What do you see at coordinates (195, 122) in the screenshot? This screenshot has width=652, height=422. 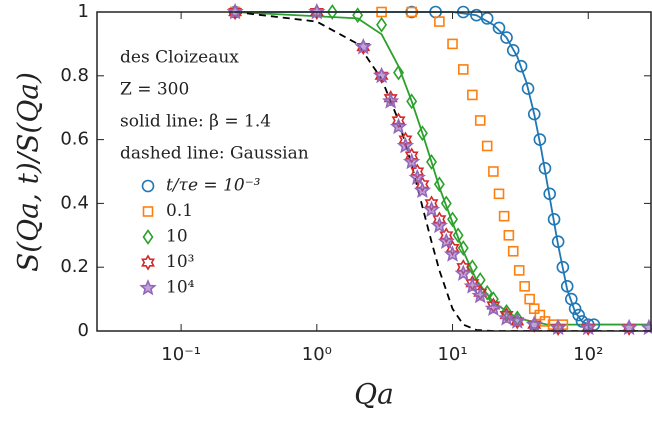 I see `annotation: solid line: β = 1.4` at bounding box center [195, 122].